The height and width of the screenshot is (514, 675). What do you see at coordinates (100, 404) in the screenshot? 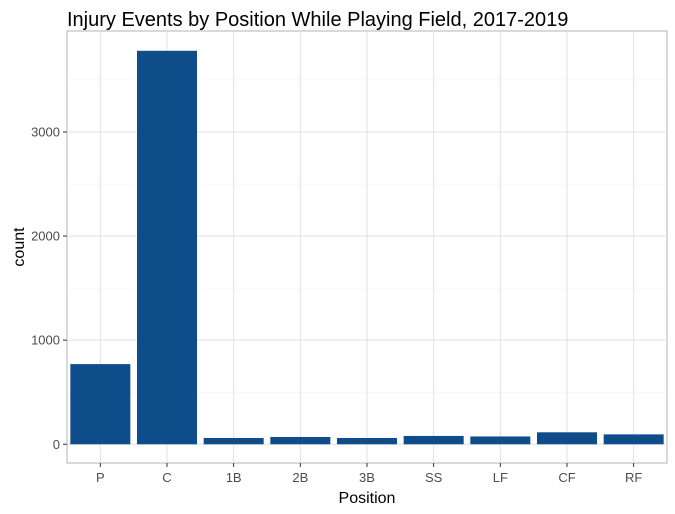
I see `bar-p` at bounding box center [100, 404].